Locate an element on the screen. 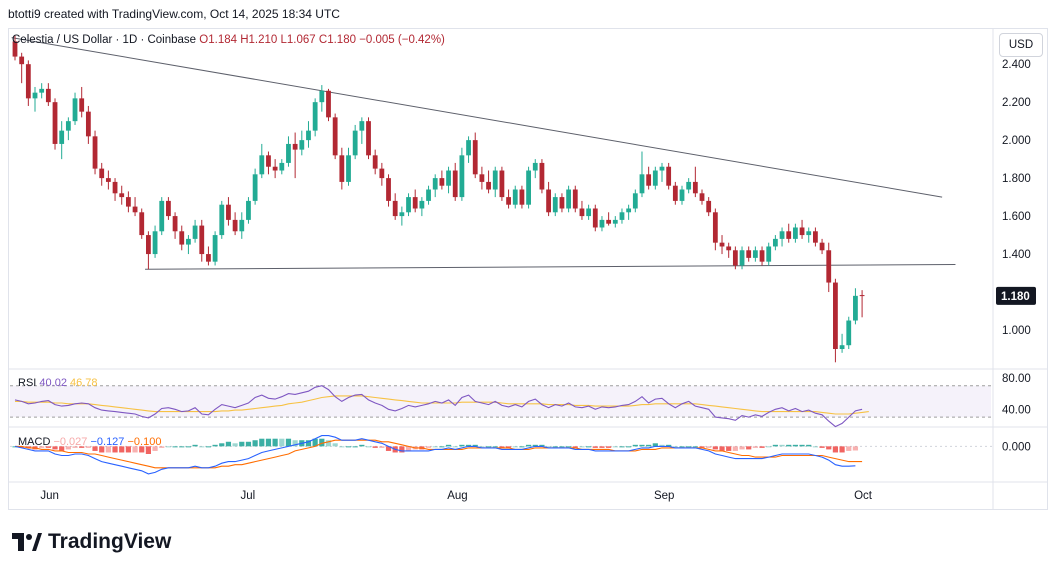 Image resolution: width=1057 pixels, height=571 pixels. rsi-line is located at coordinates (438, 406).